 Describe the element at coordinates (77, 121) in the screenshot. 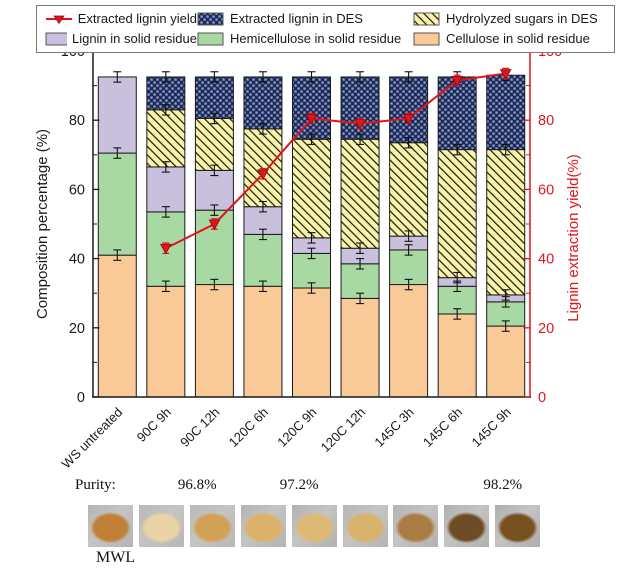

I see `left-axis-tick-label: 80` at that location.